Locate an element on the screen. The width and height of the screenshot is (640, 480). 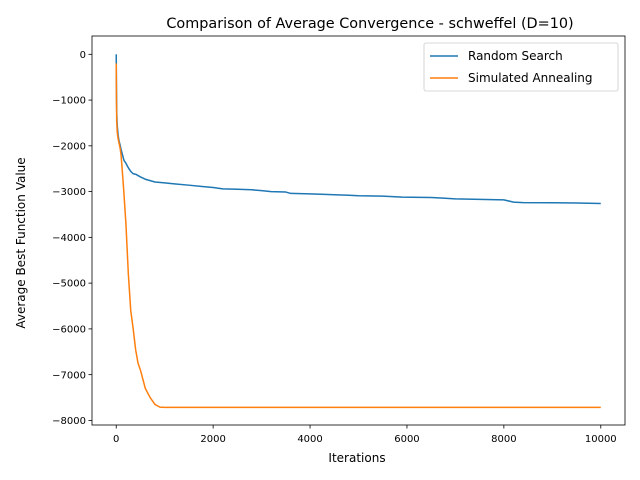
x-axis-label: Iterations is located at coordinates (356, 458).